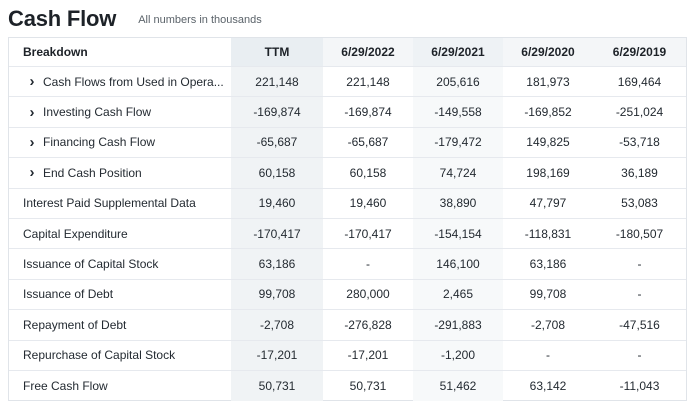 The width and height of the screenshot is (690, 410). Describe the element at coordinates (458, 294) in the screenshot. I see `table-cell: 2,465` at that location.